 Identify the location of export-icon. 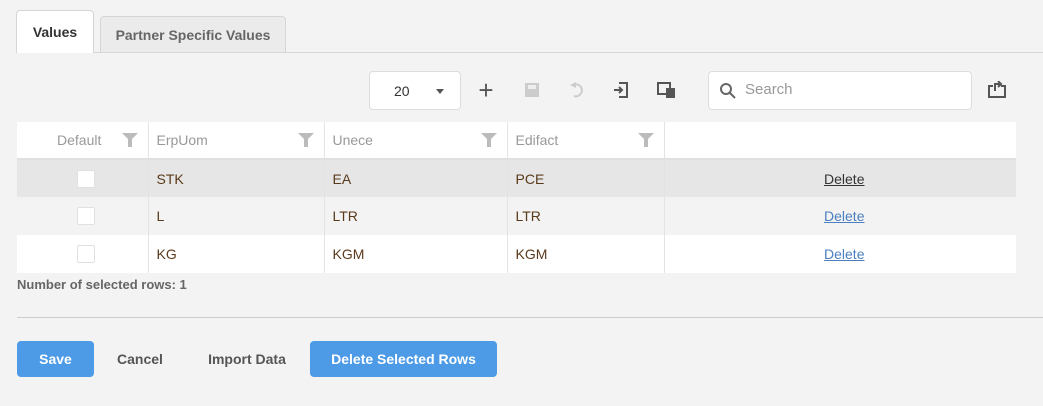
(997, 90).